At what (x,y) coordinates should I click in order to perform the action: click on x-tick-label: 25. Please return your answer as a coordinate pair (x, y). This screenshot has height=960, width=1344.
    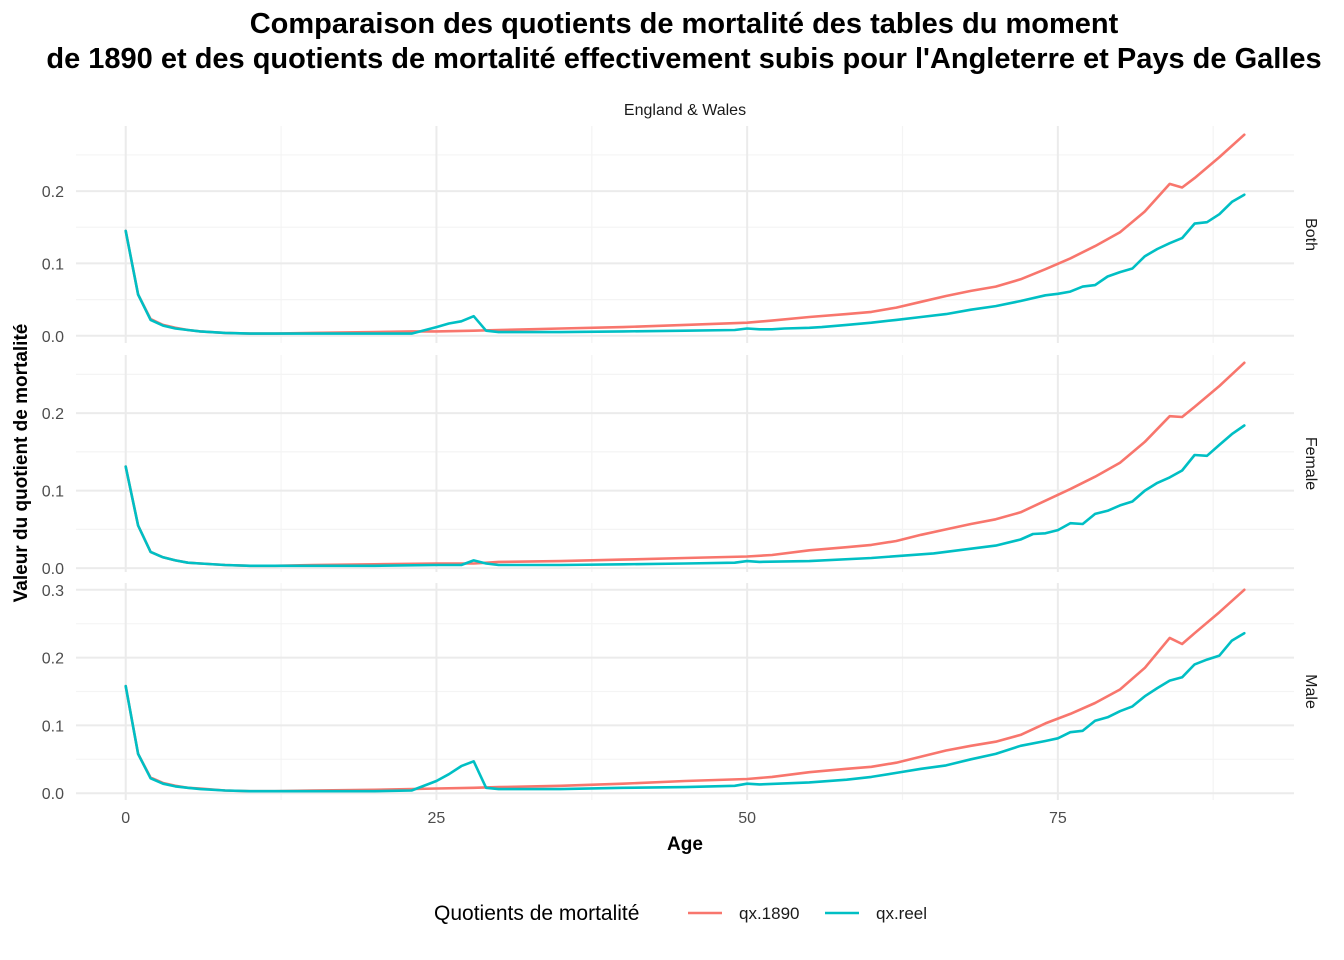
    Looking at the image, I should click on (437, 818).